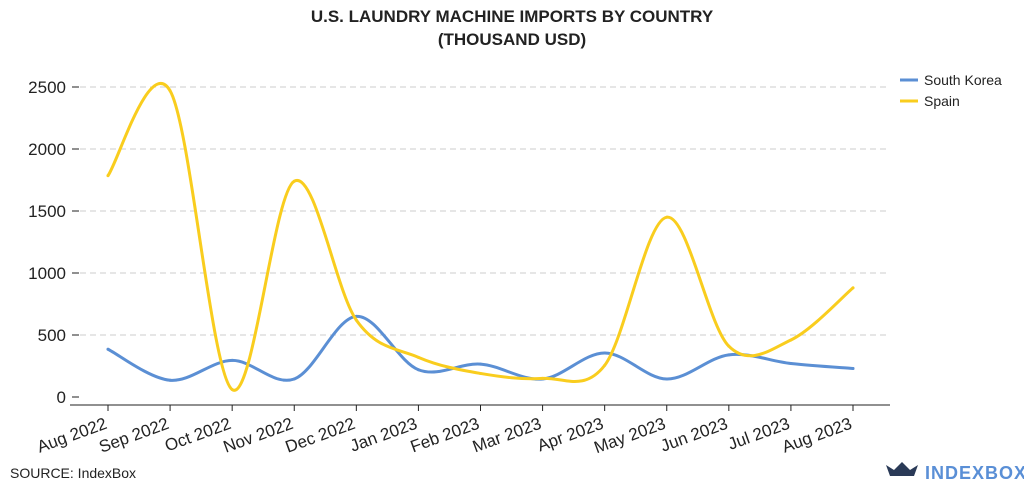  I want to click on y-tick-label: 0, so click(61, 397).